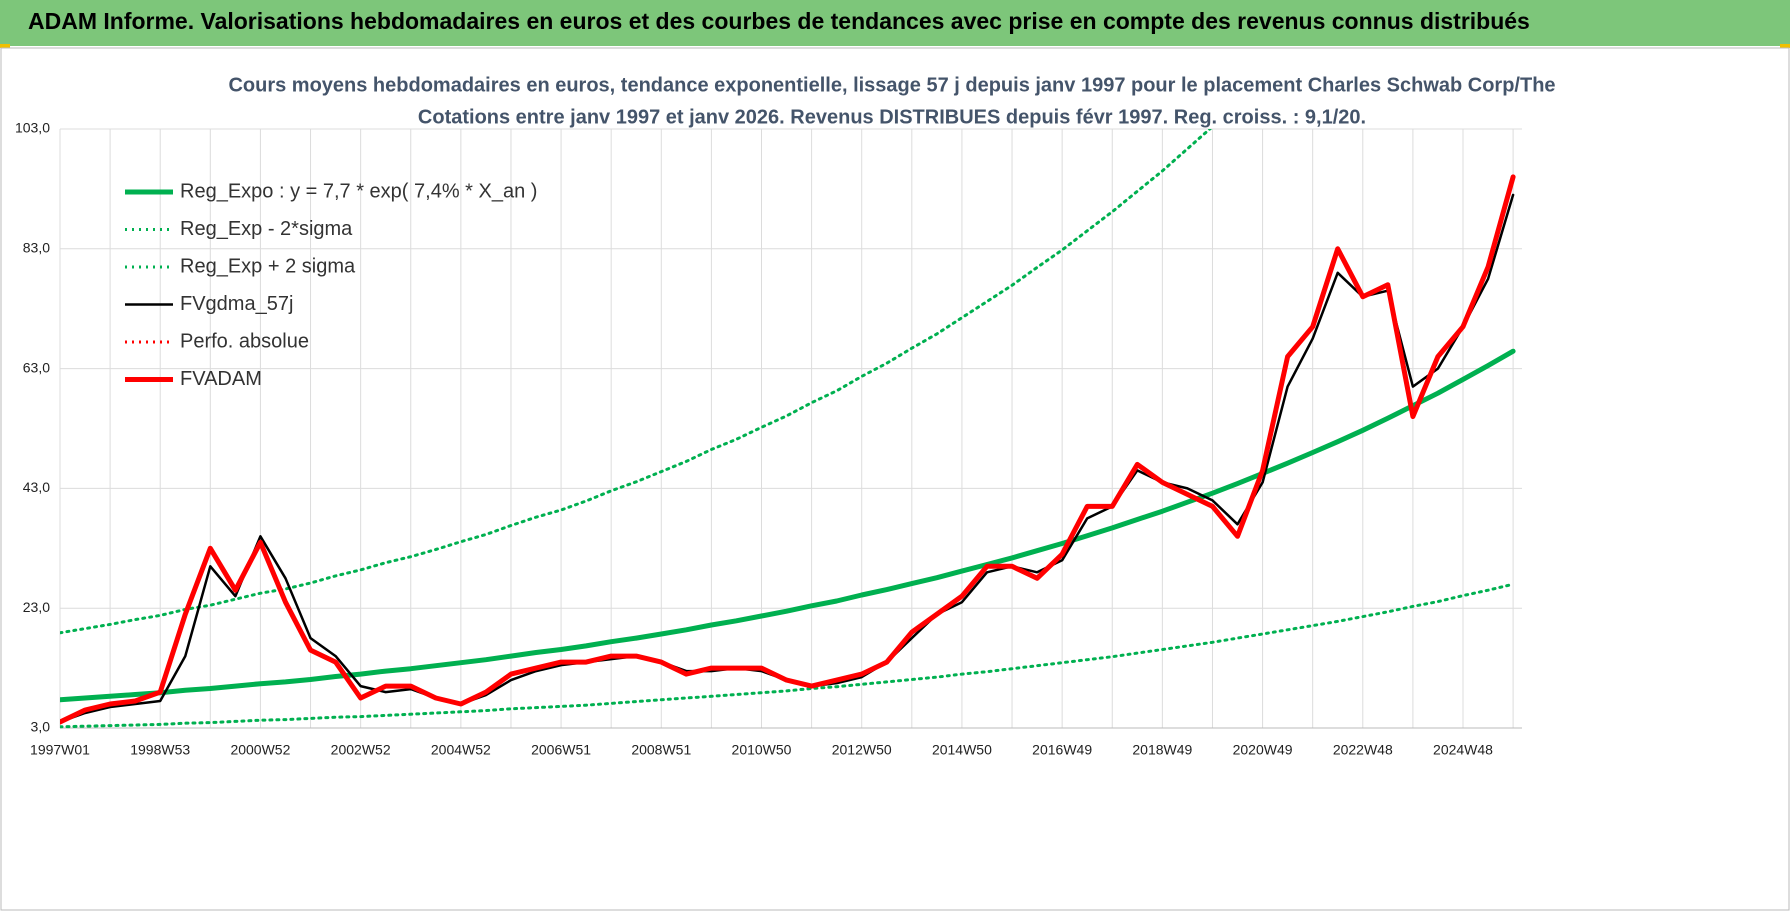 Image resolution: width=1790 pixels, height=917 pixels. What do you see at coordinates (160, 750) in the screenshot?
I see `x-tick-label: 1998W53` at bounding box center [160, 750].